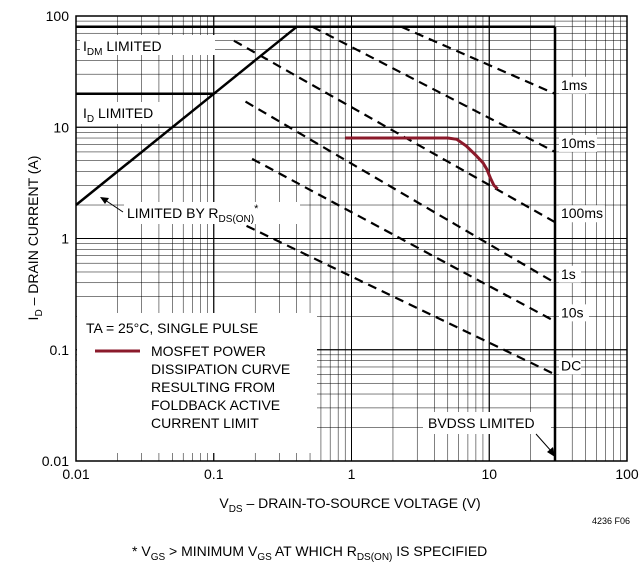 The width and height of the screenshot is (642, 563). I want to click on rds-arrow-head, so click(104, 200).